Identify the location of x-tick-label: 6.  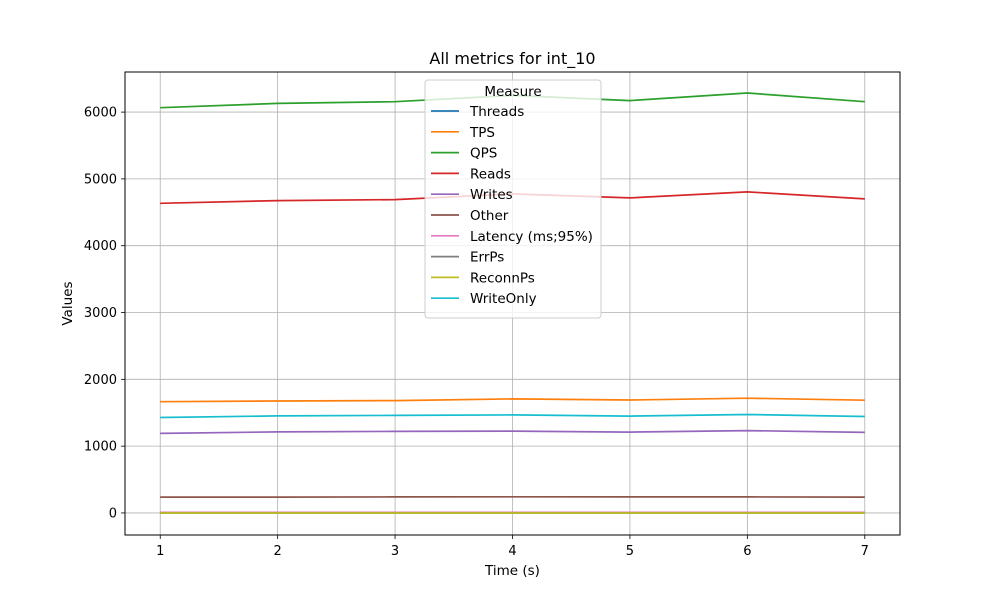
(747, 551).